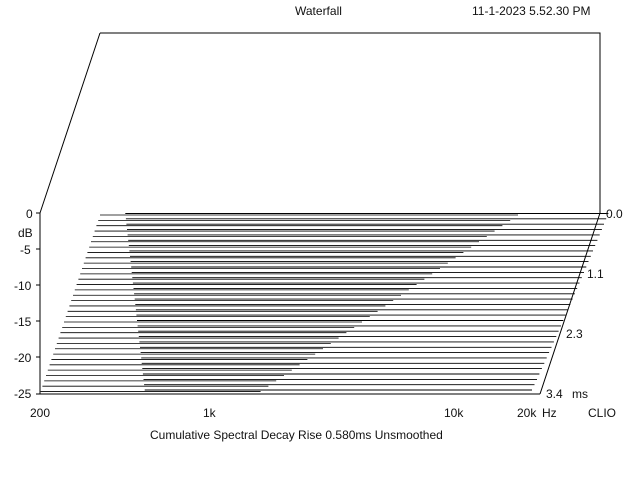 This screenshot has height=480, width=640. What do you see at coordinates (580, 394) in the screenshot?
I see `time-axis-unit: ms` at bounding box center [580, 394].